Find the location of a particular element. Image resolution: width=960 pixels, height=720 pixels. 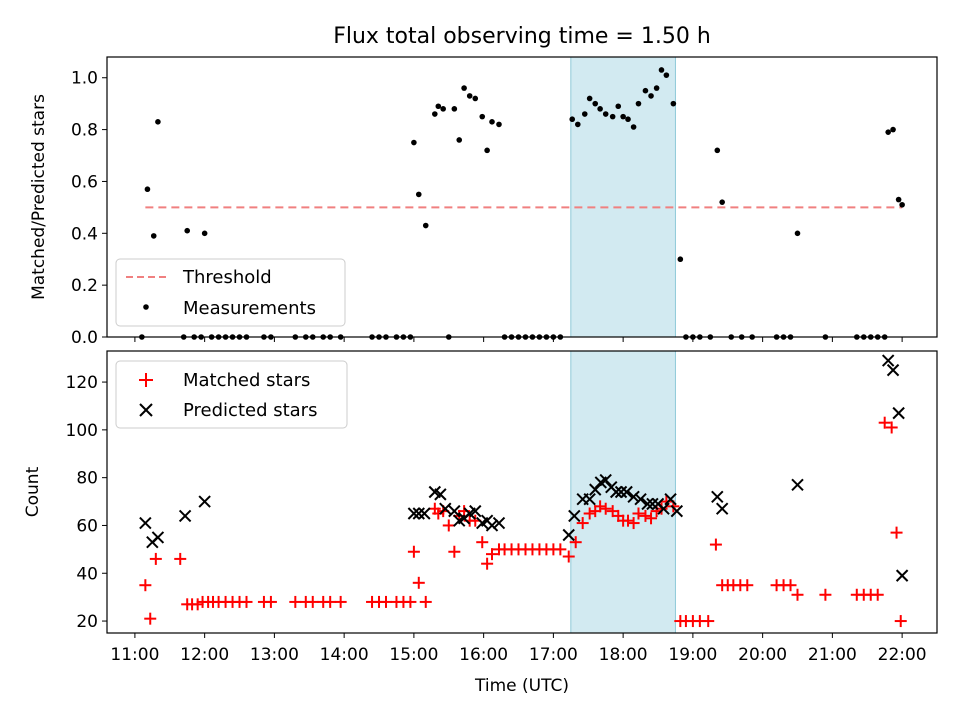

y-tick-label: 40 is located at coordinates (87, 574).